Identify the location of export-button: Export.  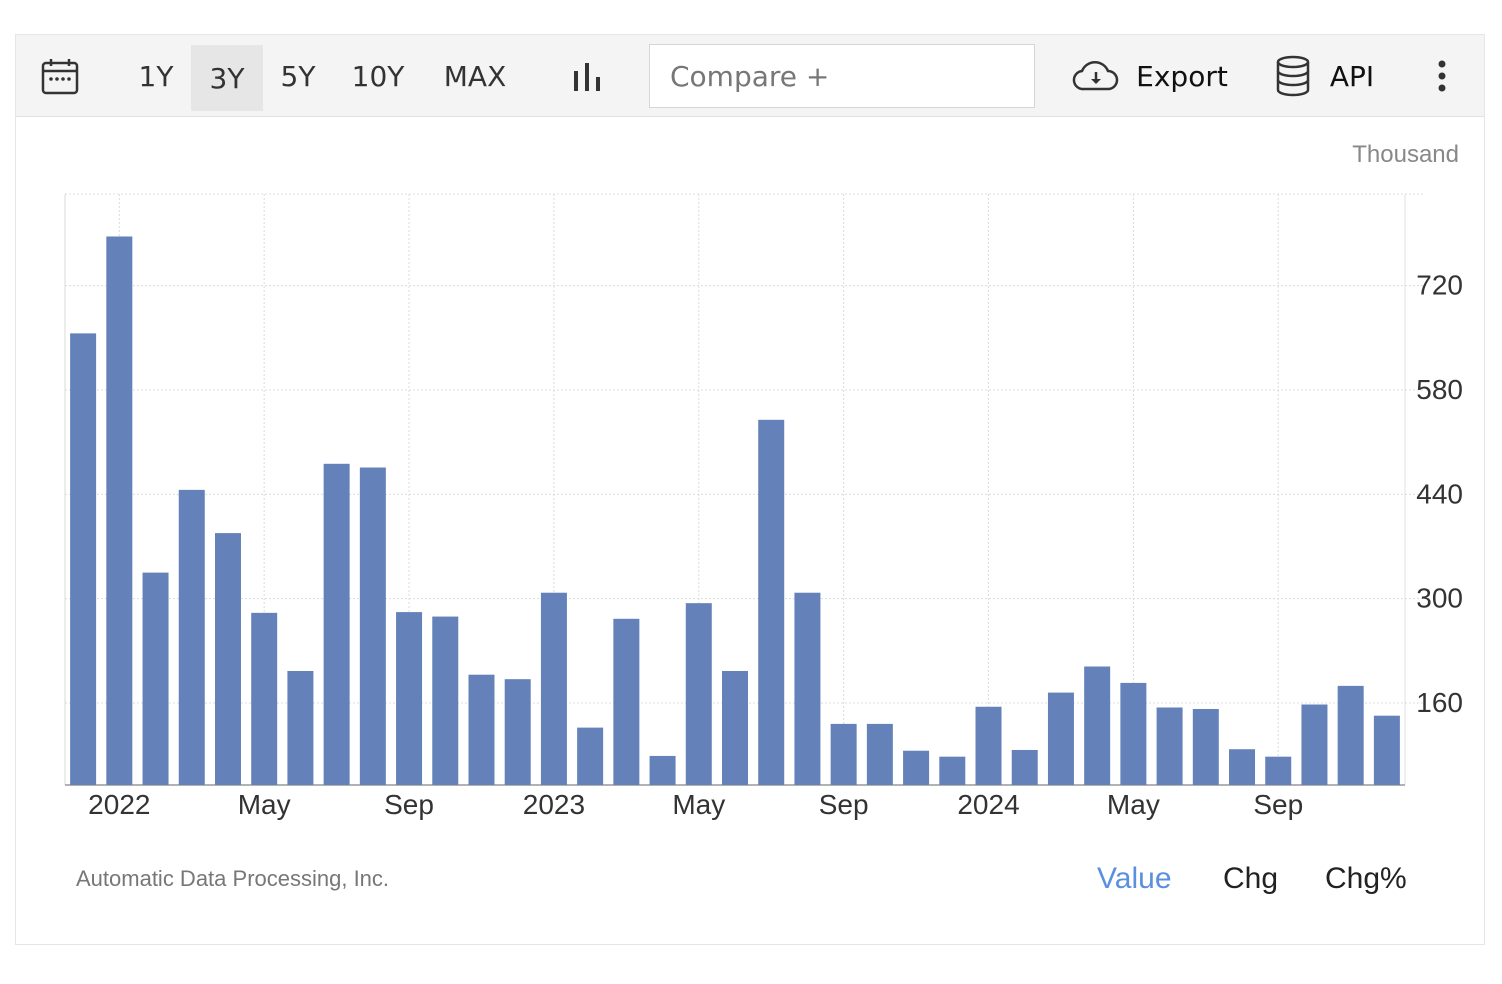
(1182, 76).